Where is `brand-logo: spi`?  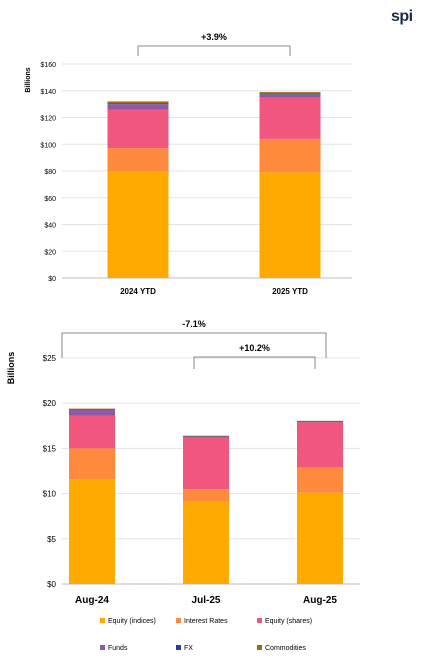 brand-logo: spi is located at coordinates (402, 16).